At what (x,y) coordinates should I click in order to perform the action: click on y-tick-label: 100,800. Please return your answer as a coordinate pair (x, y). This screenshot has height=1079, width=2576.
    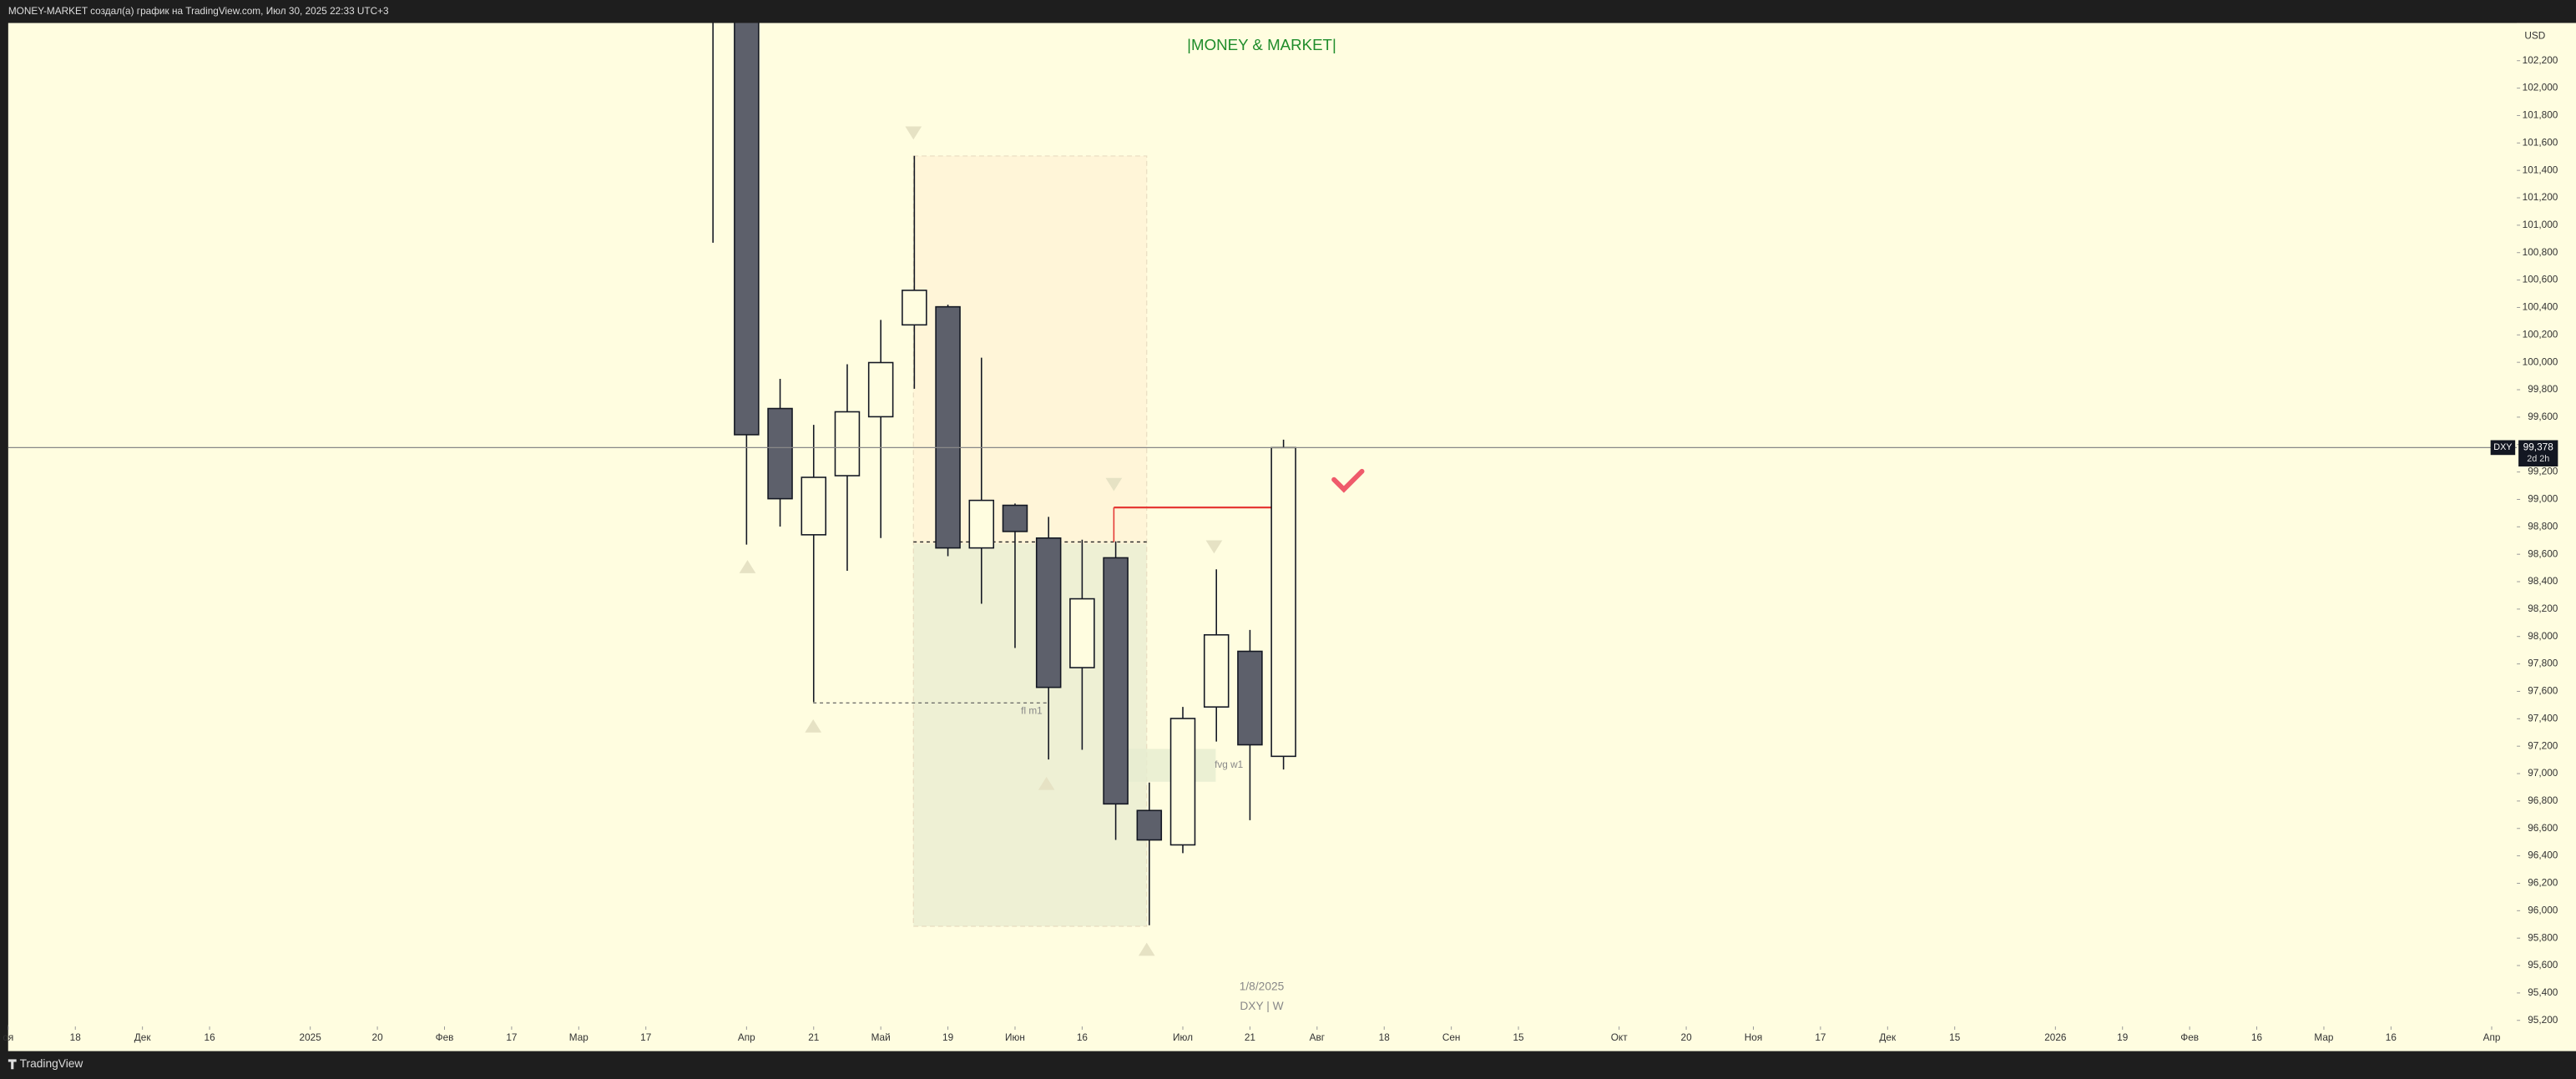
    Looking at the image, I should click on (2540, 252).